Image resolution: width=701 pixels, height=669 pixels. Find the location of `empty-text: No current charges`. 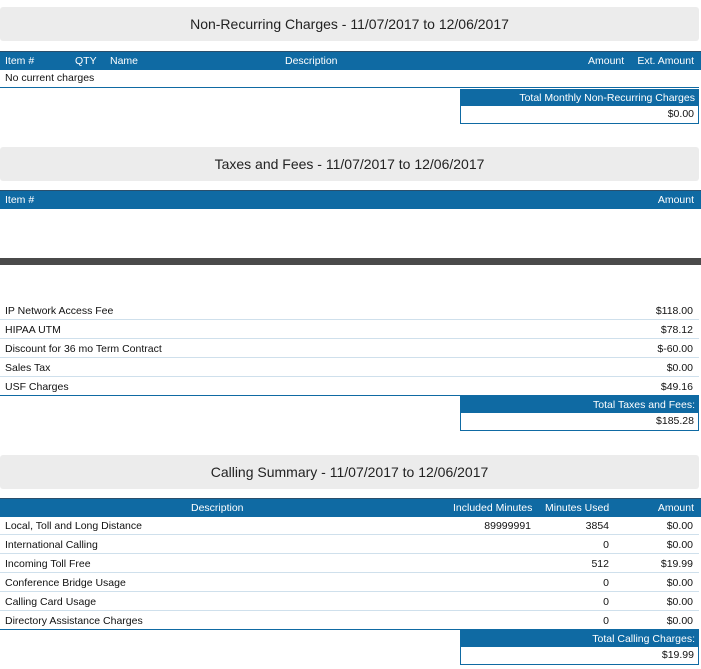

empty-text: No current charges is located at coordinates (50, 78).